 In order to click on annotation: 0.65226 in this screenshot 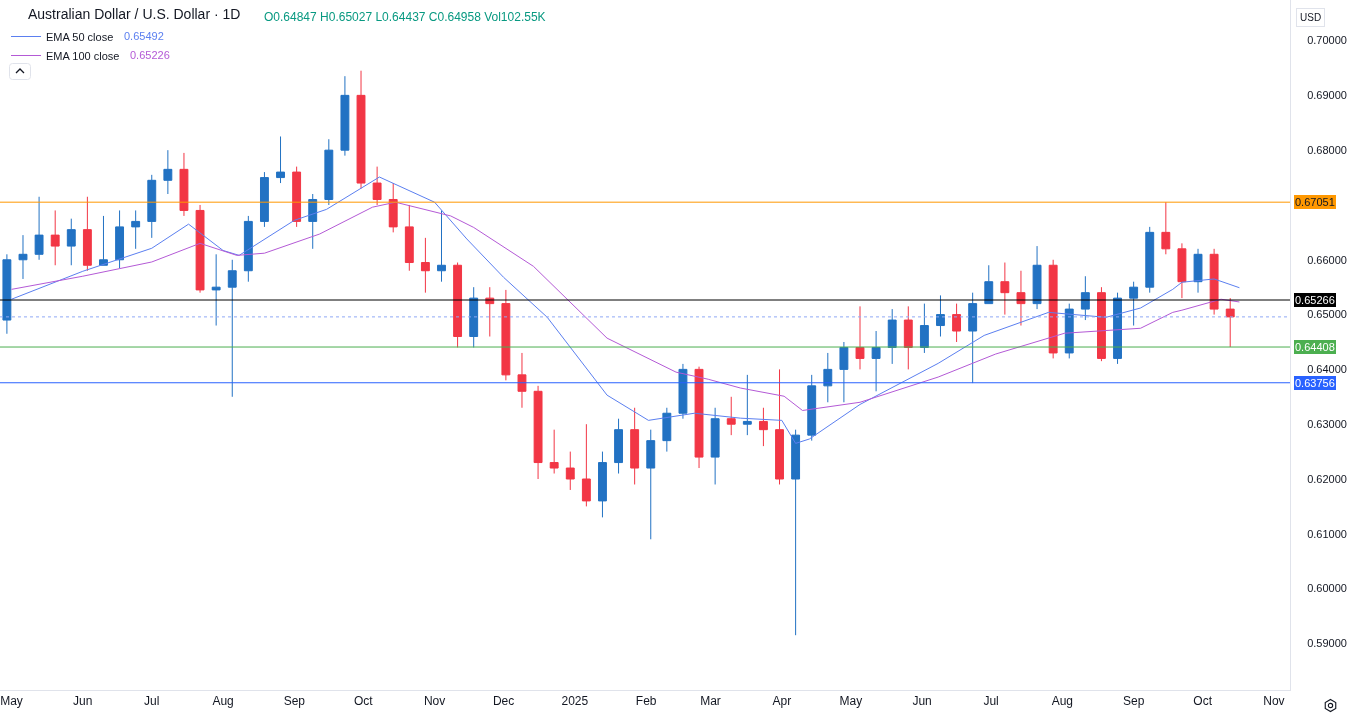, I will do `click(150, 55)`.